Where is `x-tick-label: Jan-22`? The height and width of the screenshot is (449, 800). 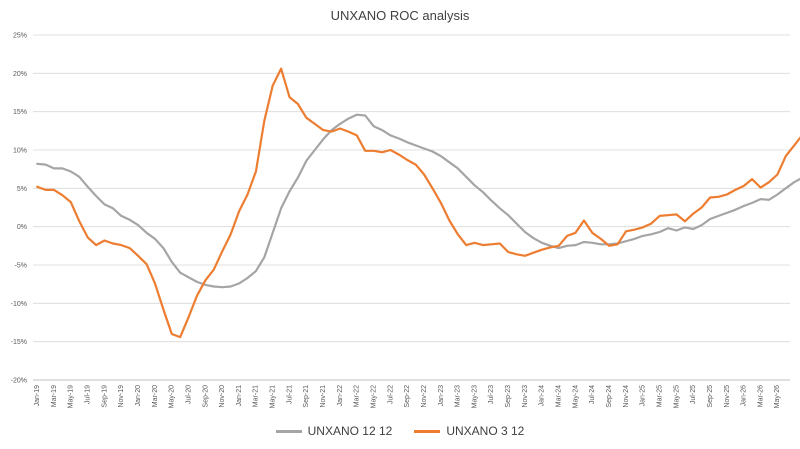
x-tick-label: Jan-22 is located at coordinates (340, 396).